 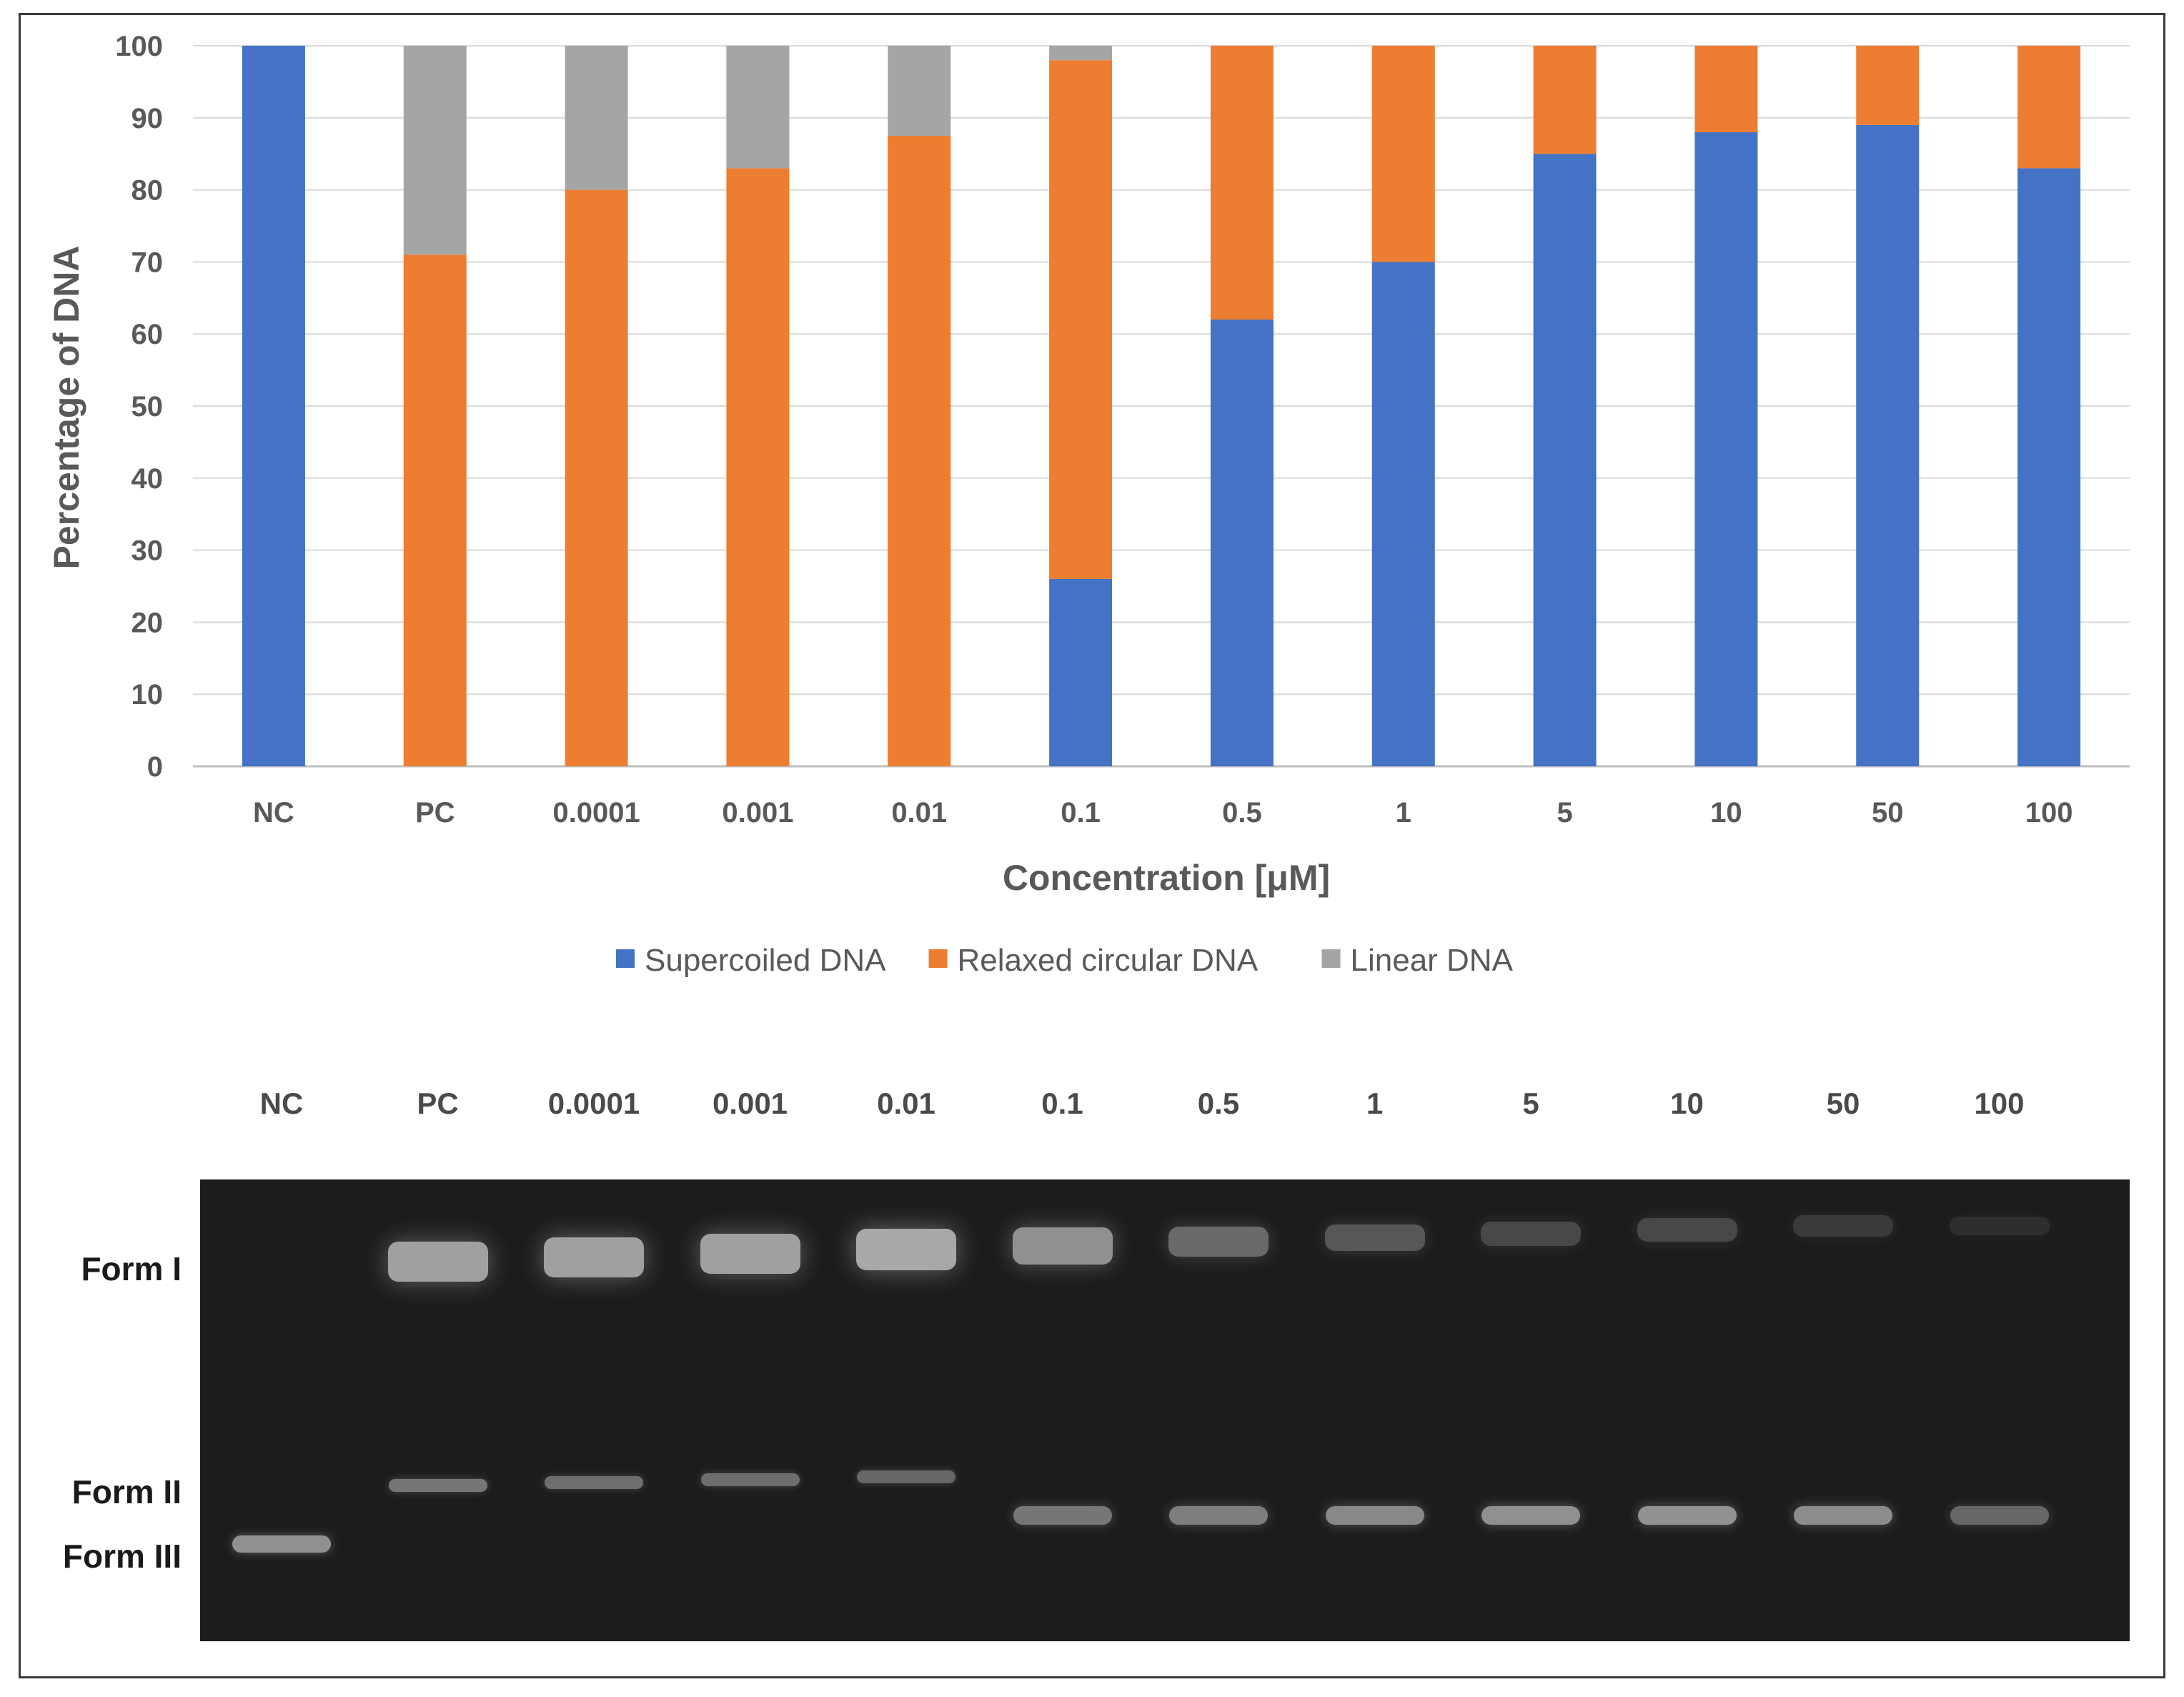 What do you see at coordinates (1843, 1103) in the screenshot?
I see `gel-lane-label: 50` at bounding box center [1843, 1103].